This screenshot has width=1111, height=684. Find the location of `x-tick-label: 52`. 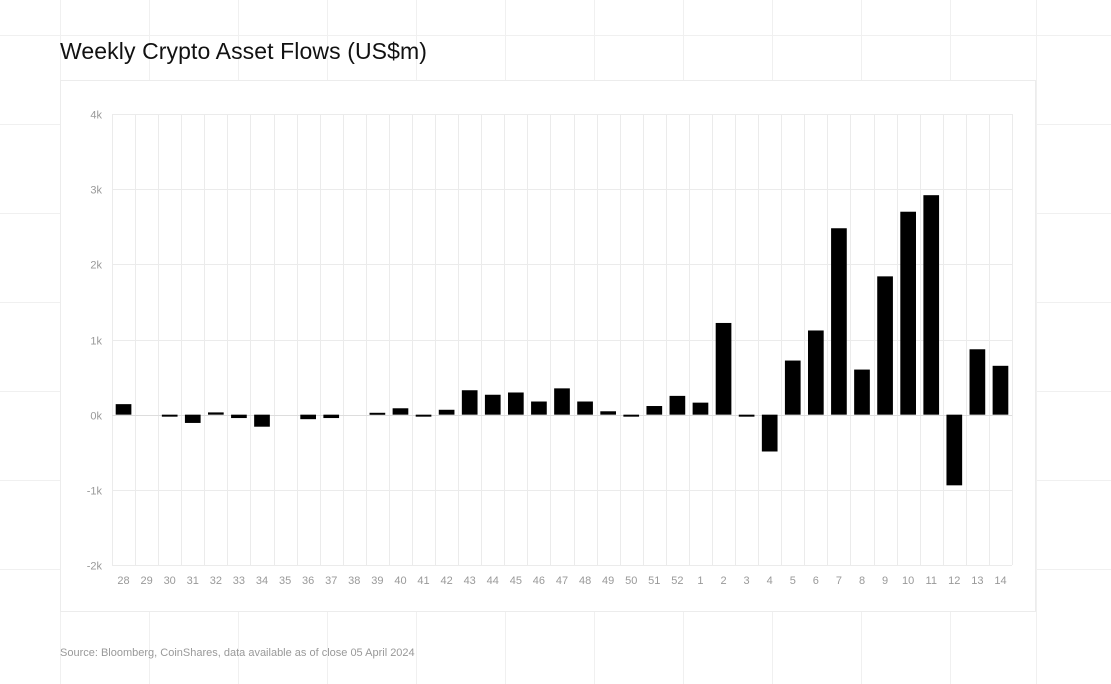

x-tick-label: 52 is located at coordinates (677, 581).